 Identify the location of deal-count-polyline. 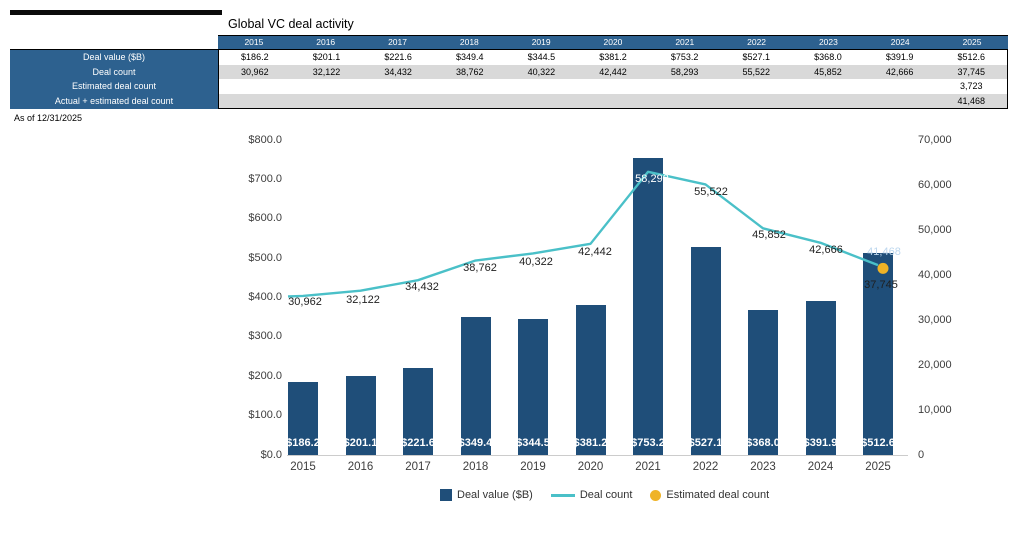
(583, 234).